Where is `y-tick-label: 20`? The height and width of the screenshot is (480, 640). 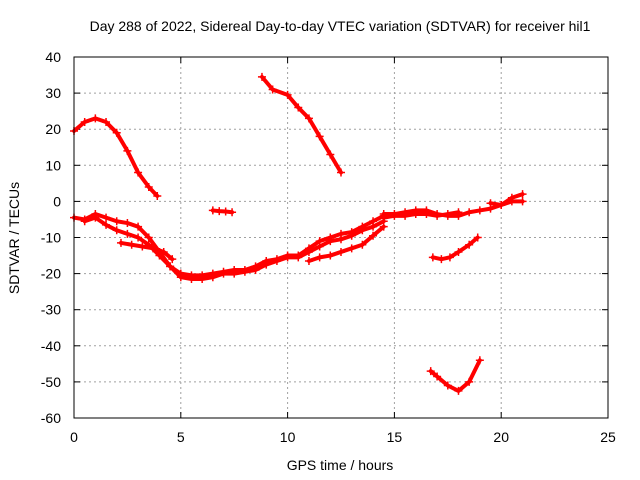
y-tick-label: 20 is located at coordinates (53, 129).